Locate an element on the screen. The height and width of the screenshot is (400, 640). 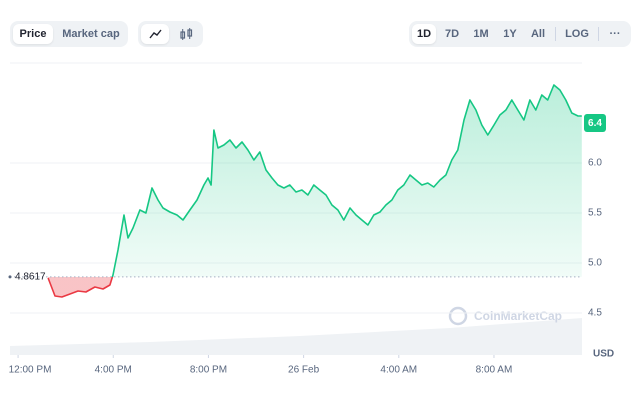
y-tick-label: 4.5 is located at coordinates (595, 313).